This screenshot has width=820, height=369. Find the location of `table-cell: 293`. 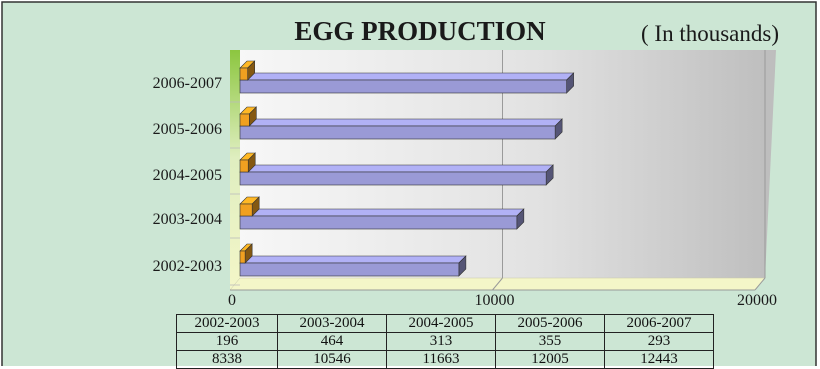

table-cell: 293 is located at coordinates (659, 341).